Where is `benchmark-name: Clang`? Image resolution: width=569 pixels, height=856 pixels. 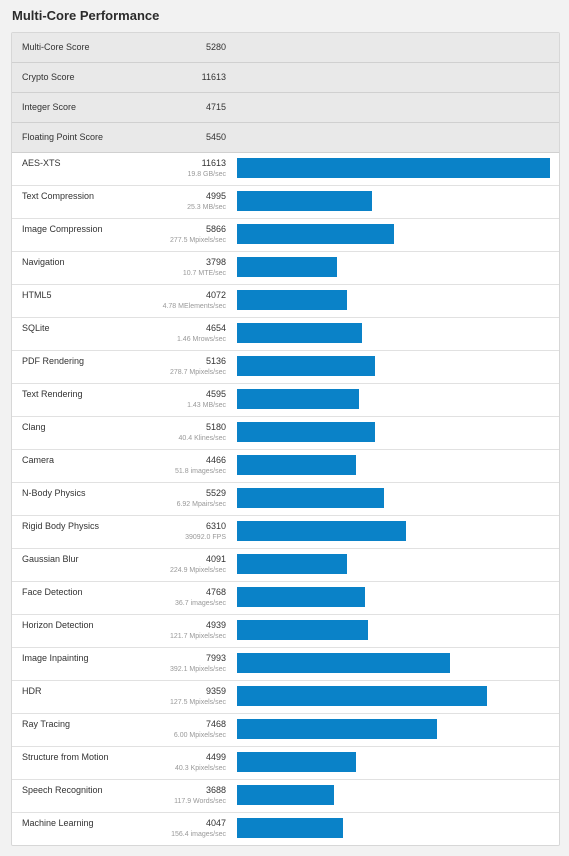
benchmark-name: Clang is located at coordinates (34, 427).